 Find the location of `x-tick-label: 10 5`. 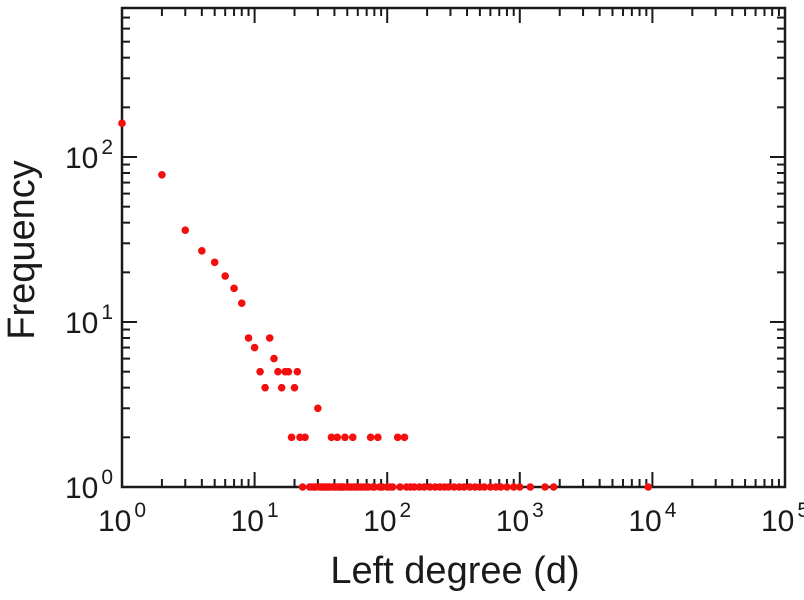

x-tick-label: 10 5 is located at coordinates (782, 518).